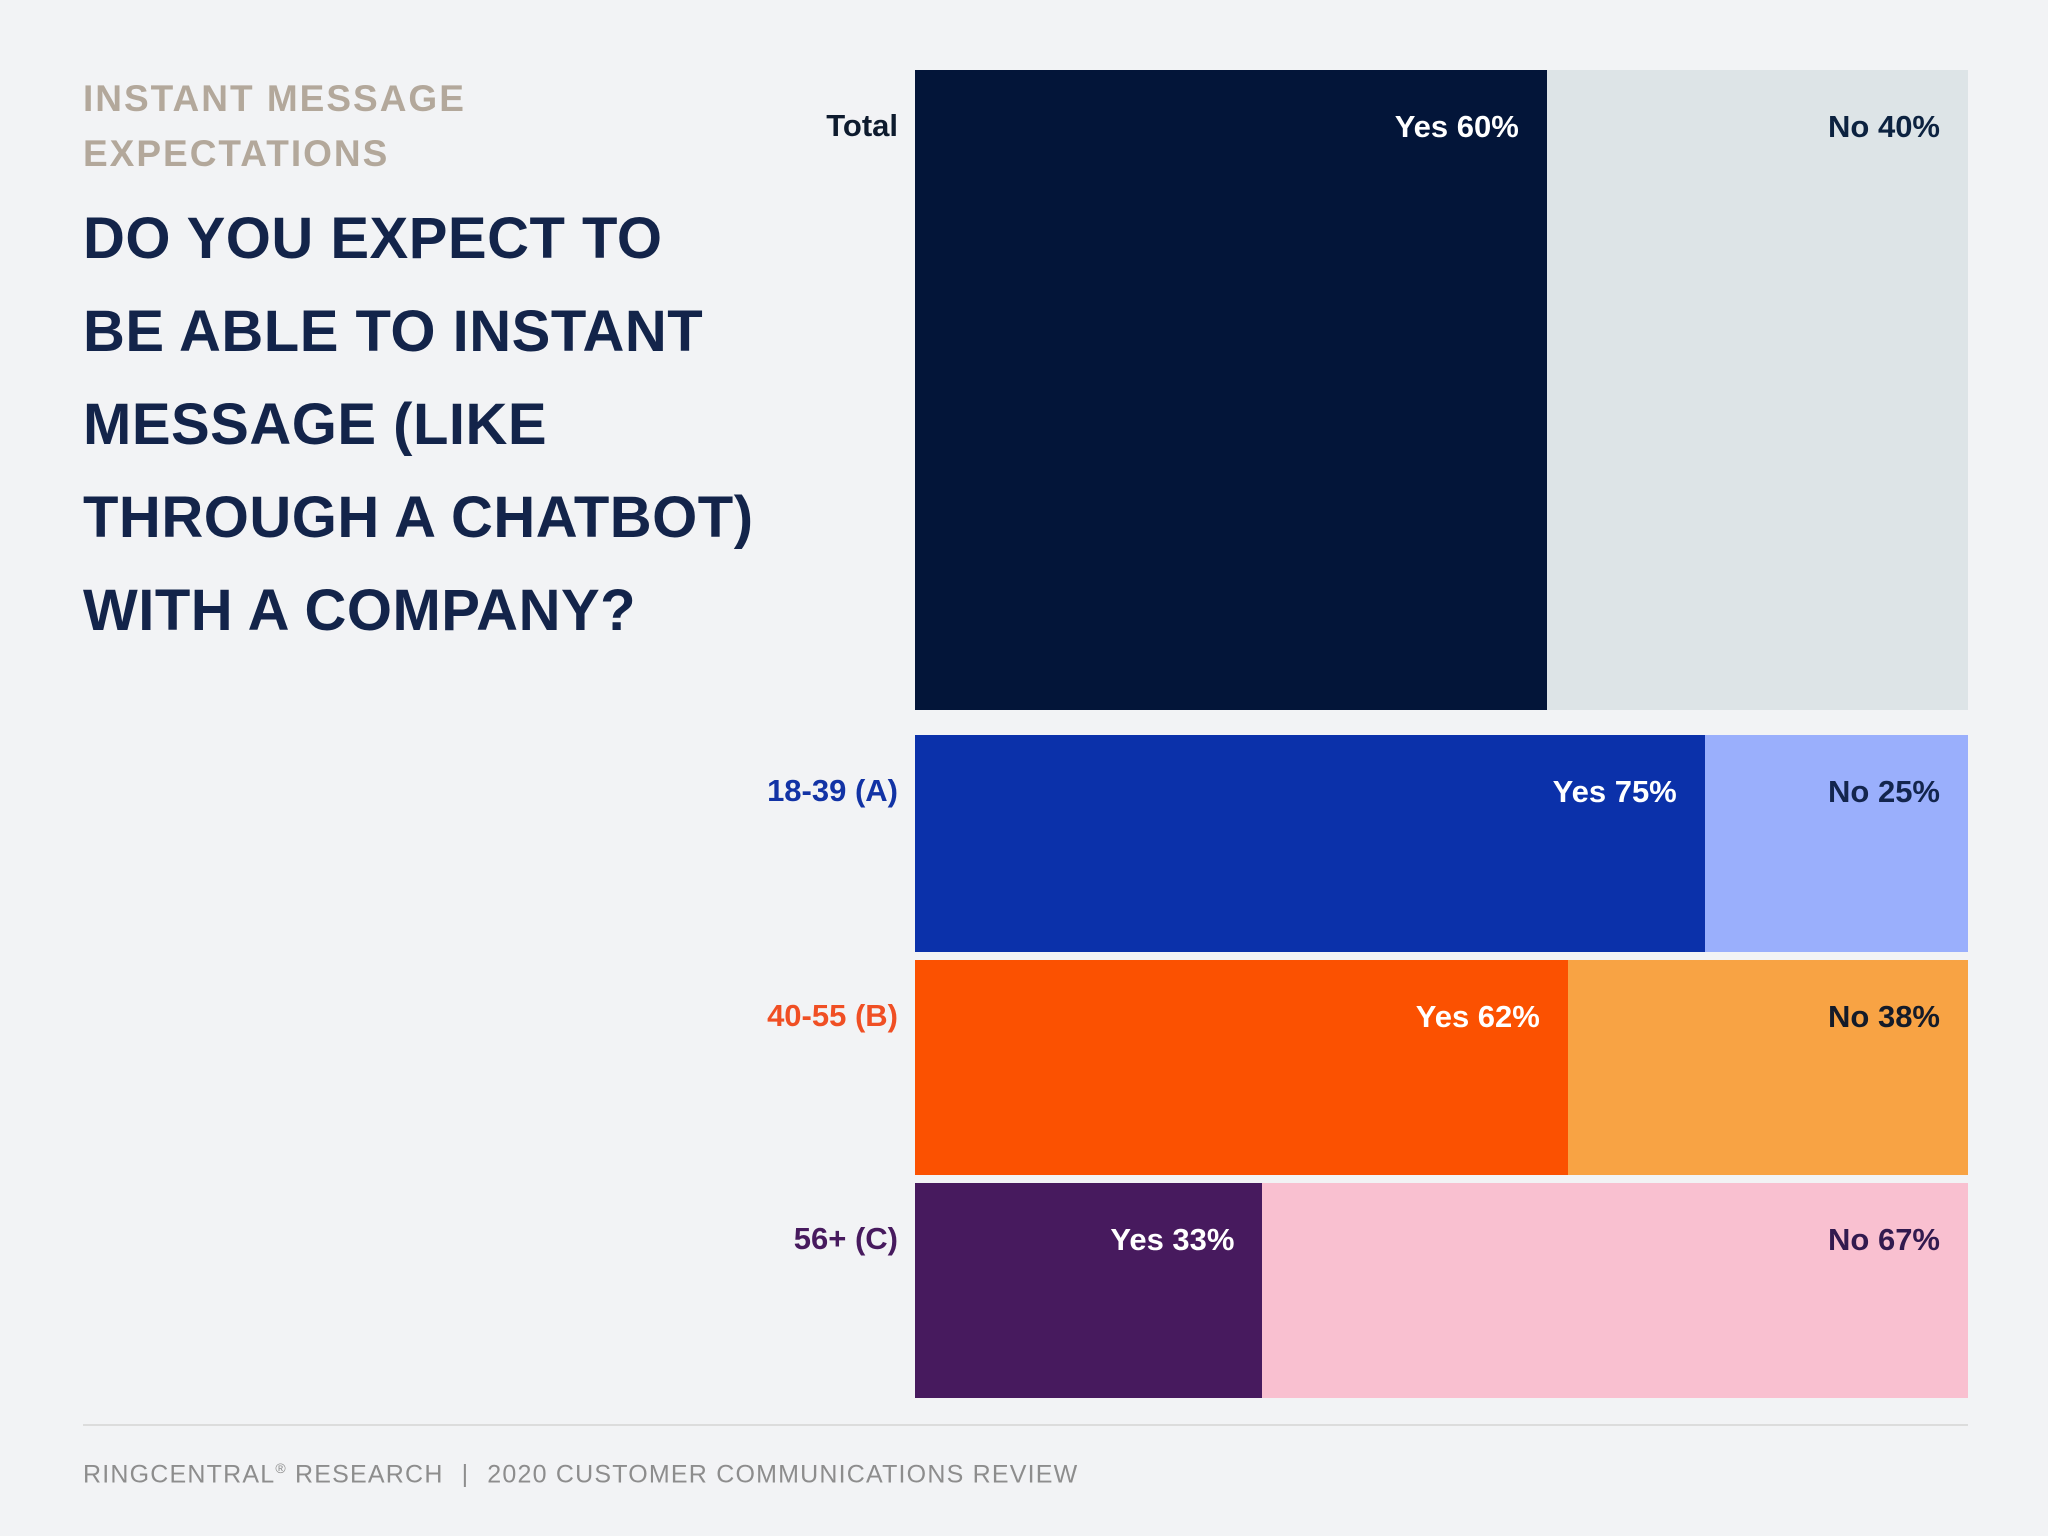 The width and height of the screenshot is (2048, 1536). What do you see at coordinates (1884, 126) in the screenshot?
I see `bar-value-label-no: No 40%` at bounding box center [1884, 126].